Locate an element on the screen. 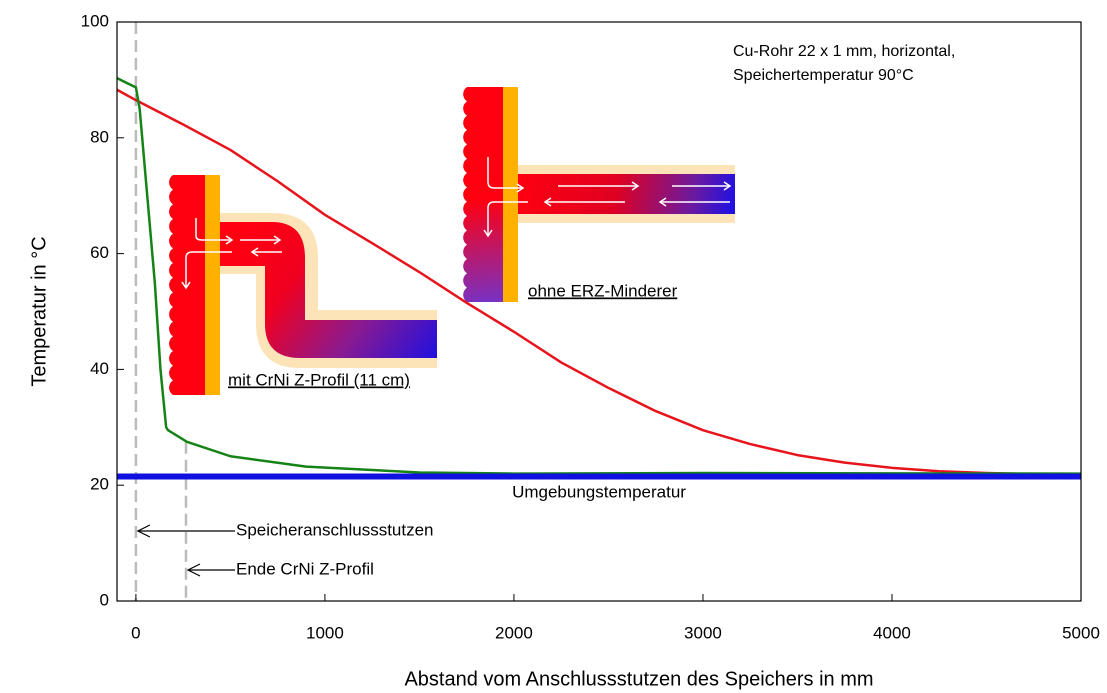  y-tick-label: 100 is located at coordinates (95, 20).